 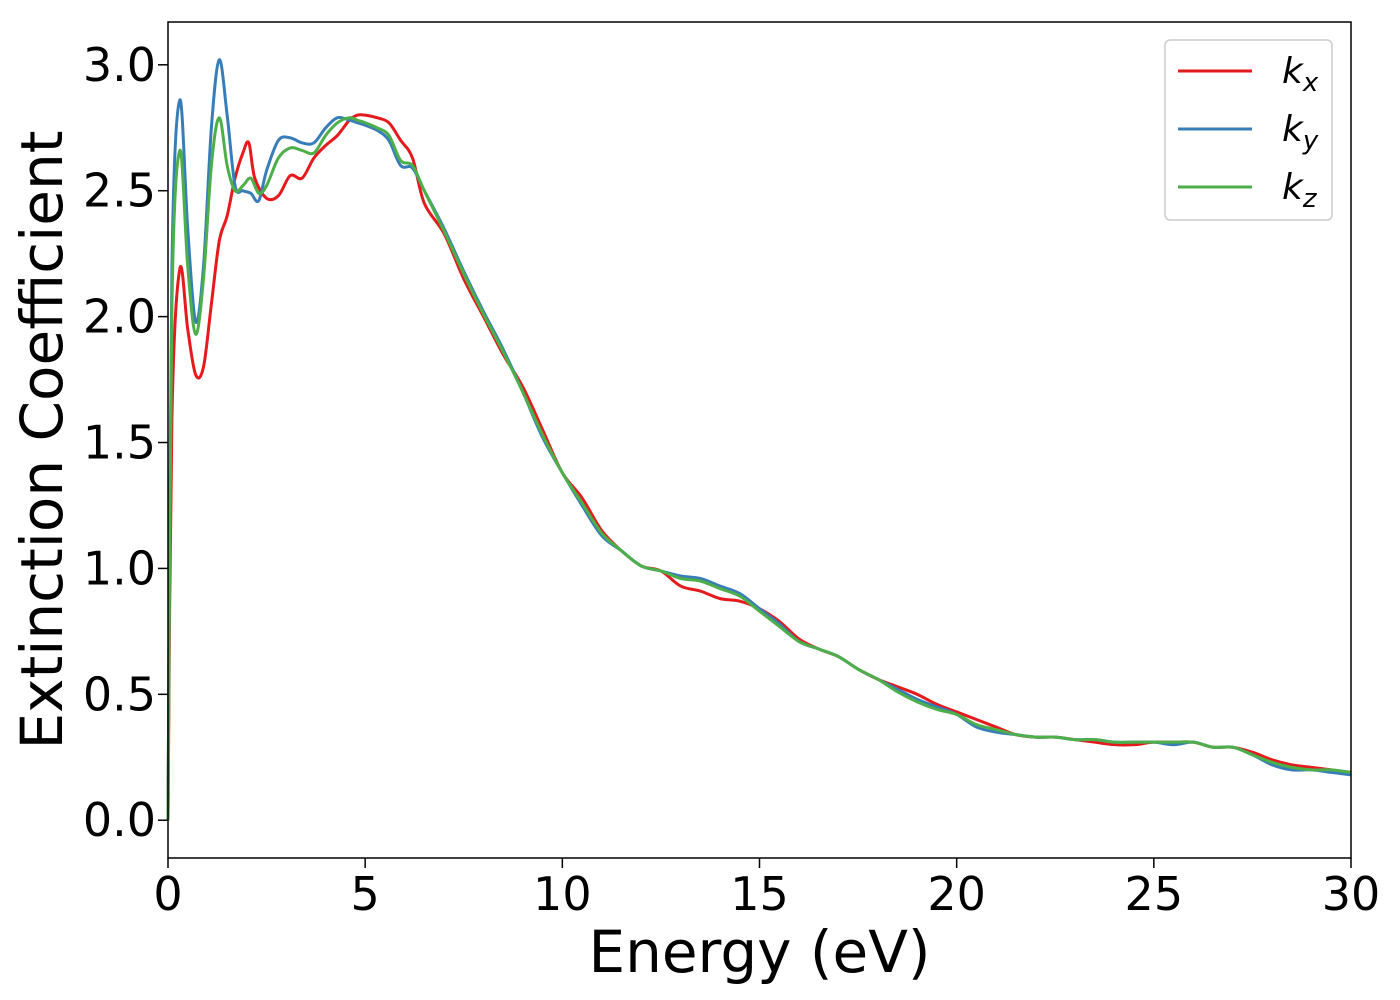 What do you see at coordinates (956, 894) in the screenshot?
I see `x-tick-label: 20` at bounding box center [956, 894].